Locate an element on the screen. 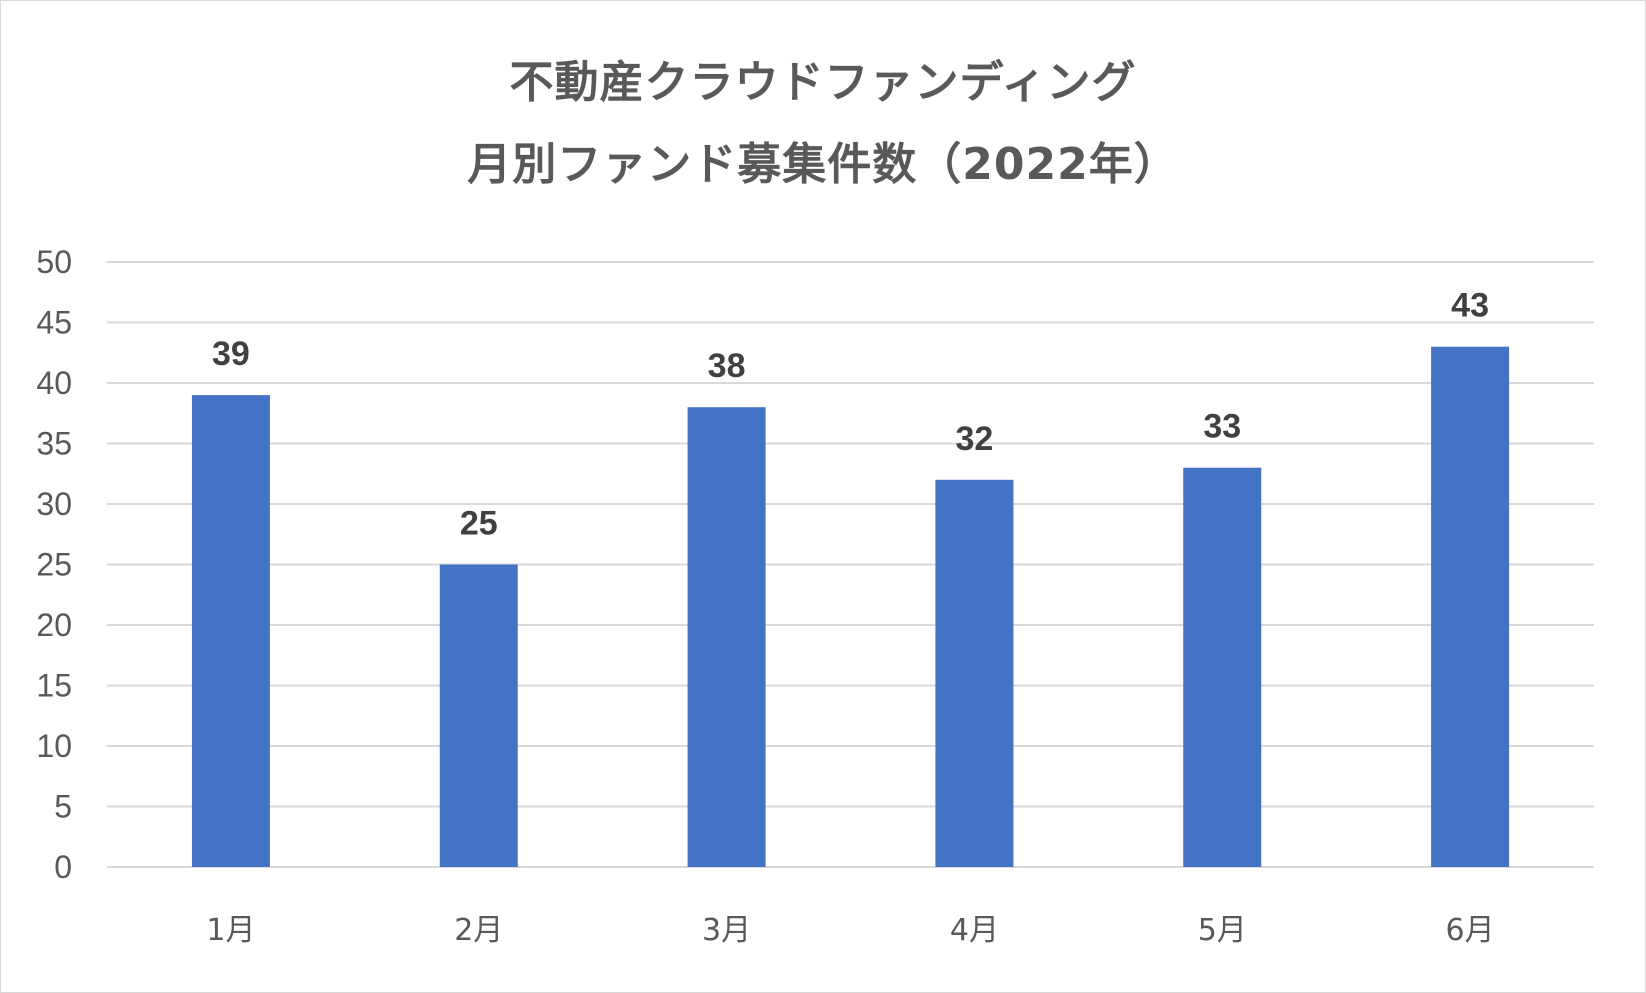  data-label: 25 is located at coordinates (479, 524).